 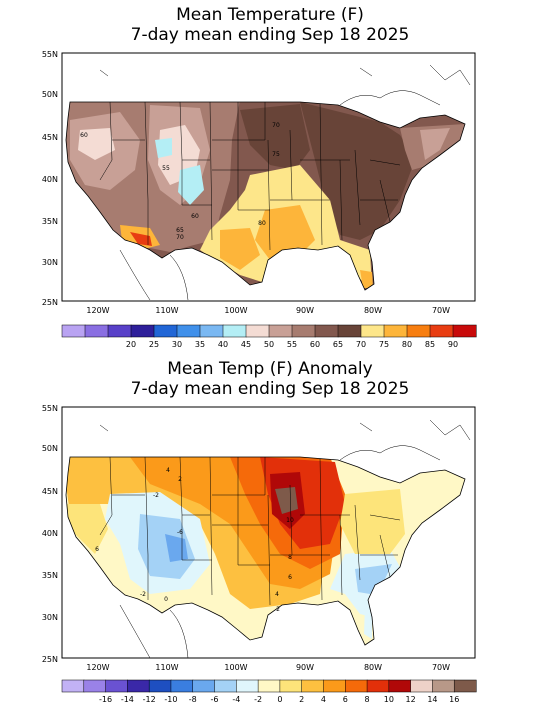 What do you see at coordinates (223, 344) in the screenshot?
I see `colorbar-label: 40` at bounding box center [223, 344].